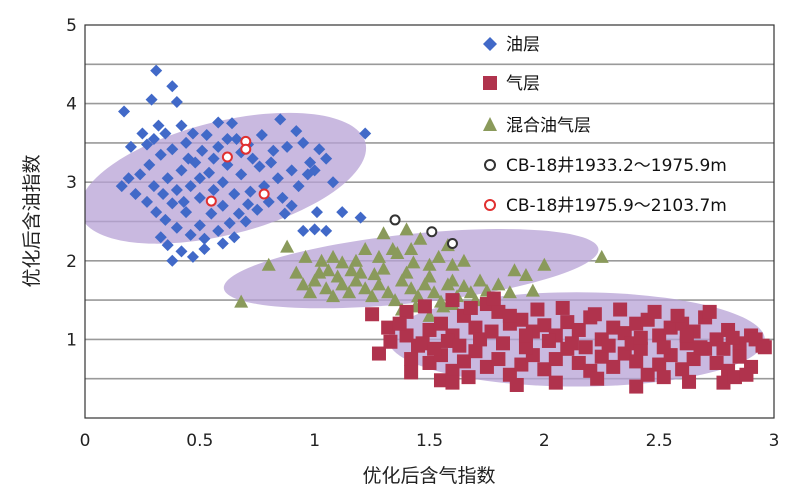 This screenshot has height=502, width=800. Describe the element at coordinates (452, 244) in the screenshot. I see `well-point` at that location.